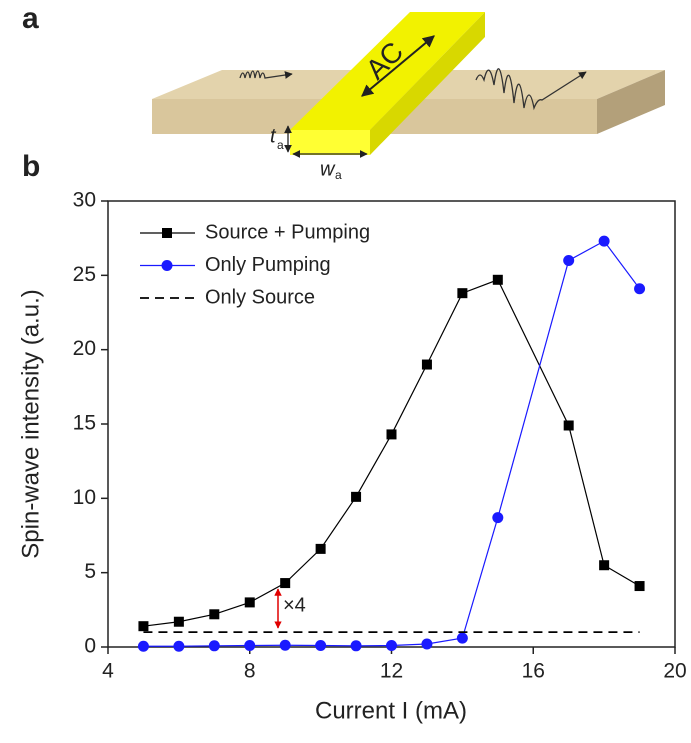  Describe the element at coordinates (90, 646) in the screenshot. I see `y-tick-label: 0` at that location.